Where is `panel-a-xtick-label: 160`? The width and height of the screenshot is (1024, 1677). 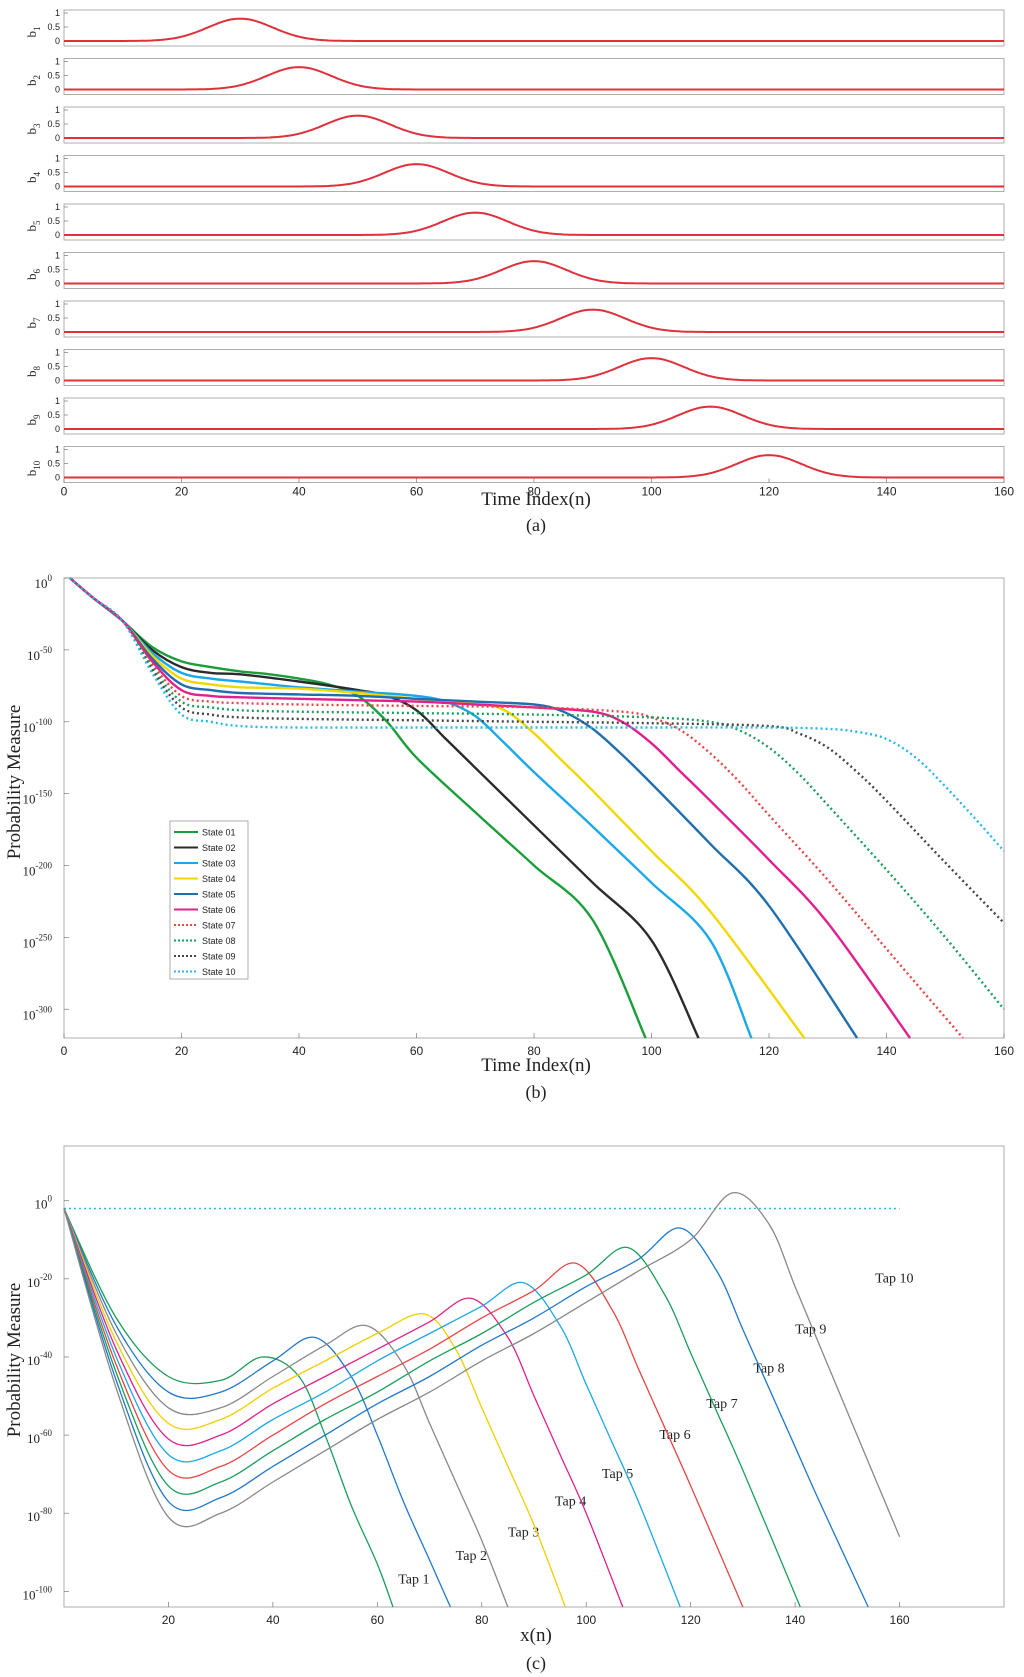
panel-a-xtick-label: 160 is located at coordinates (1004, 492).